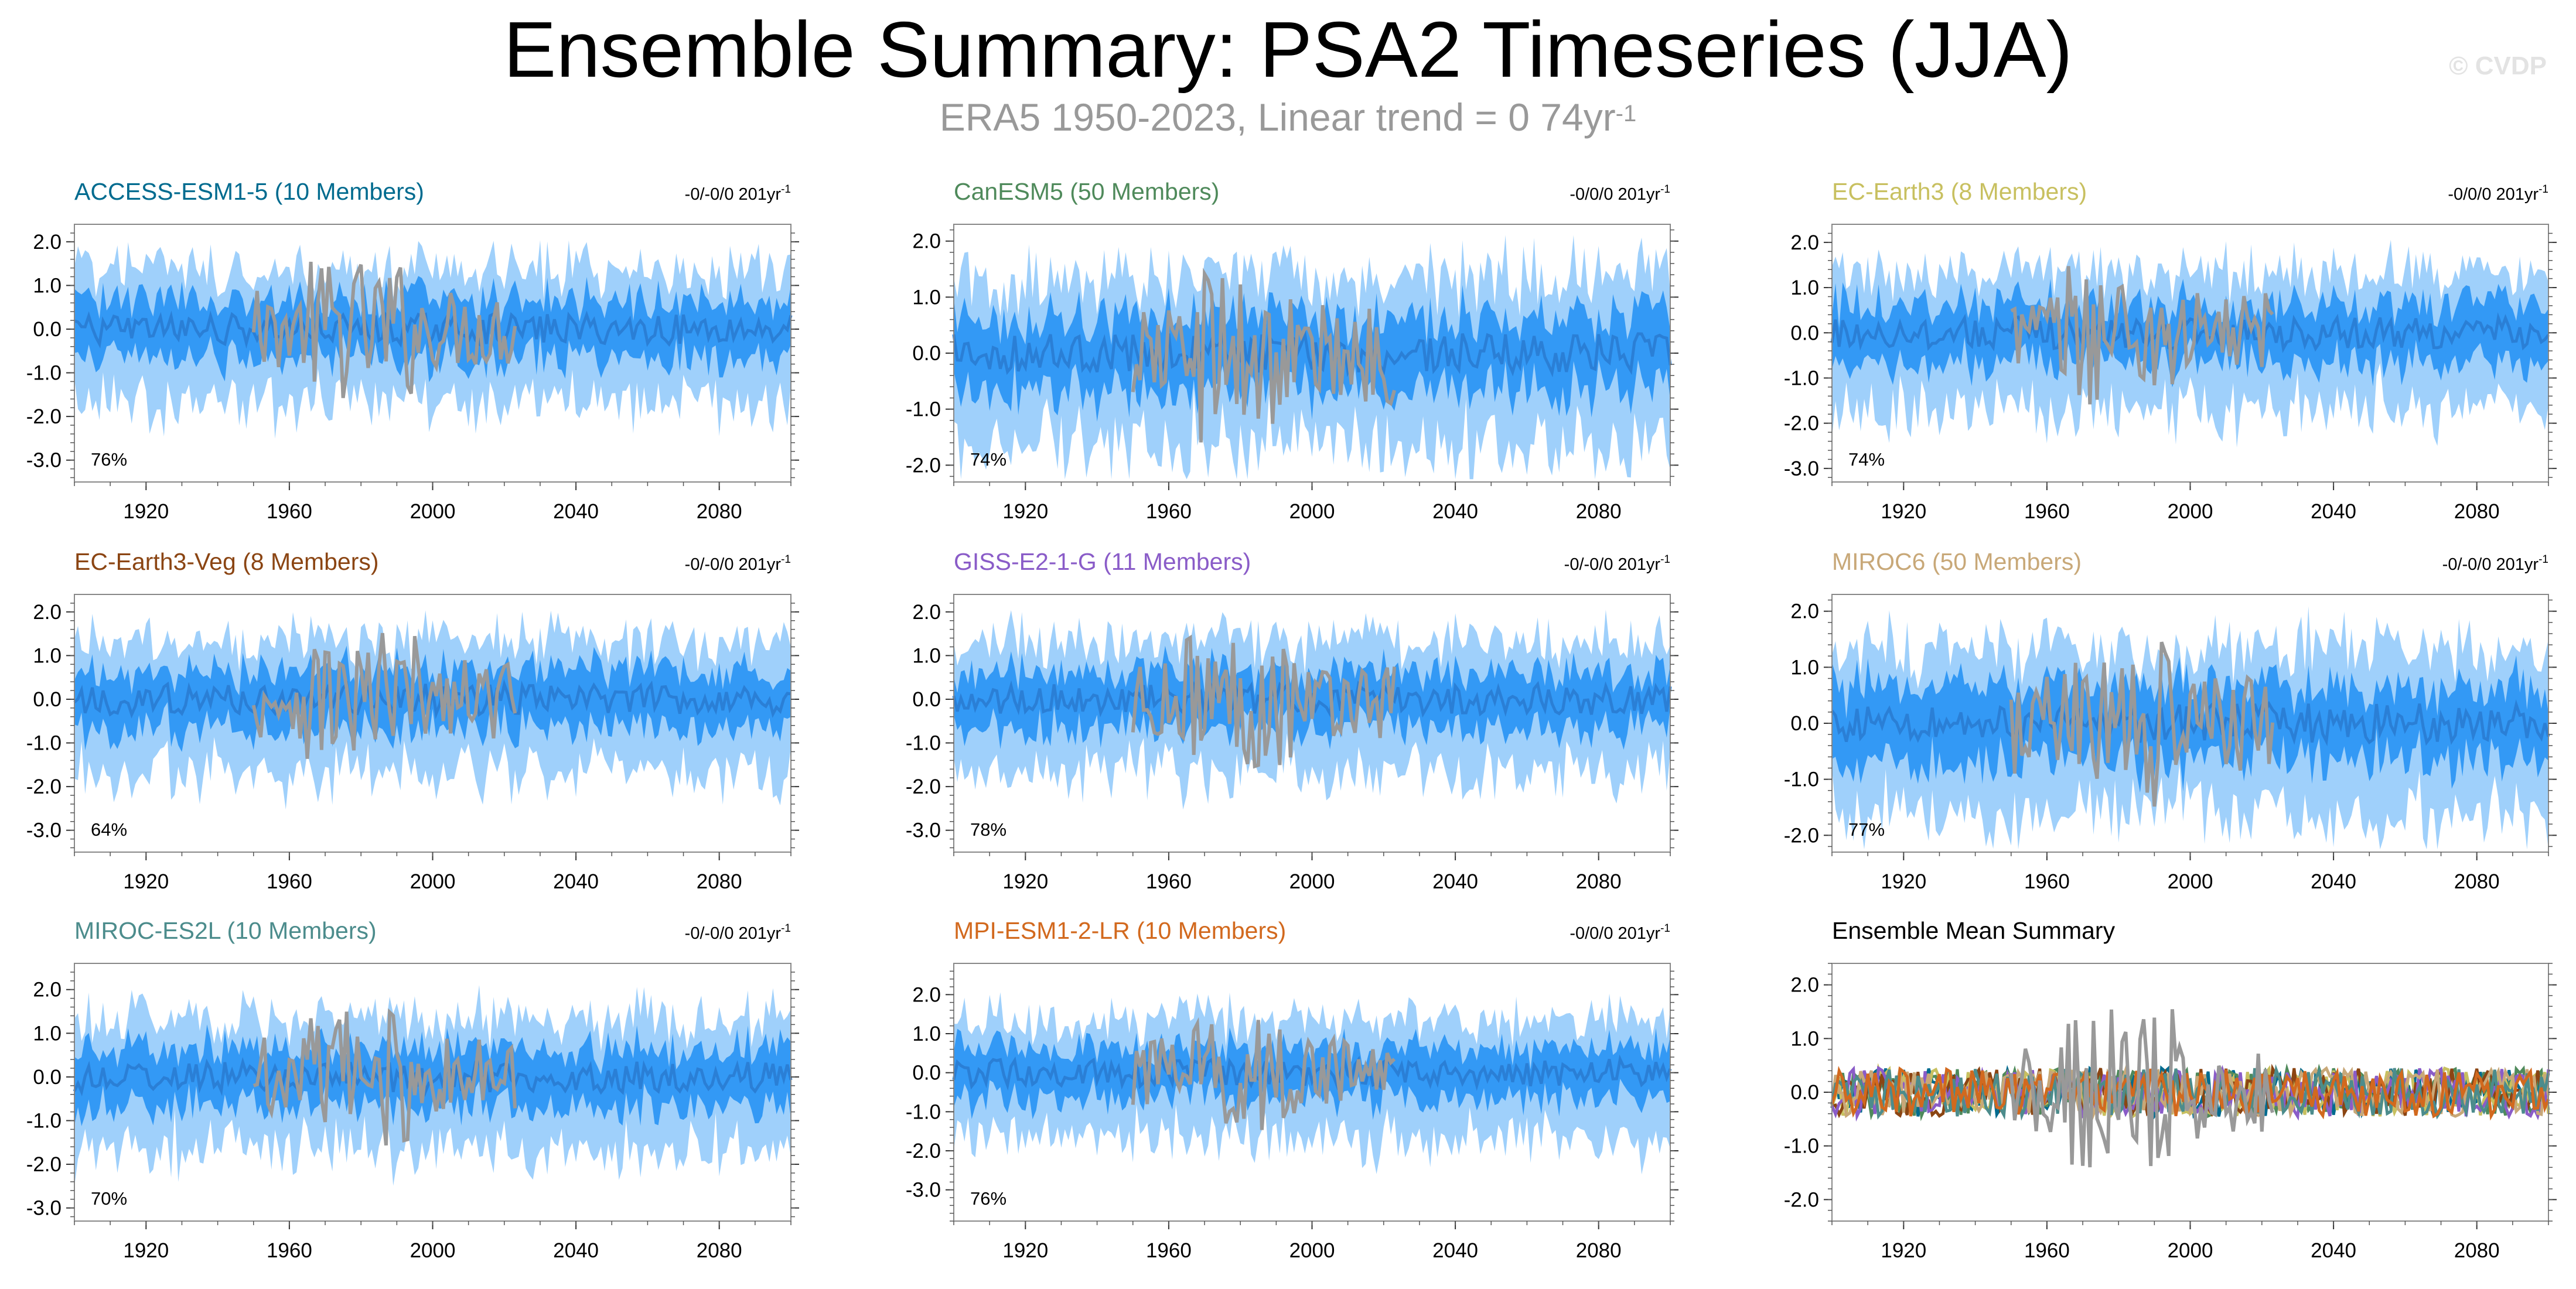 Image resolution: width=2576 pixels, height=1289 pixels. What do you see at coordinates (1626, 113) in the screenshot?
I see `subtitle-unit: -1` at bounding box center [1626, 113].